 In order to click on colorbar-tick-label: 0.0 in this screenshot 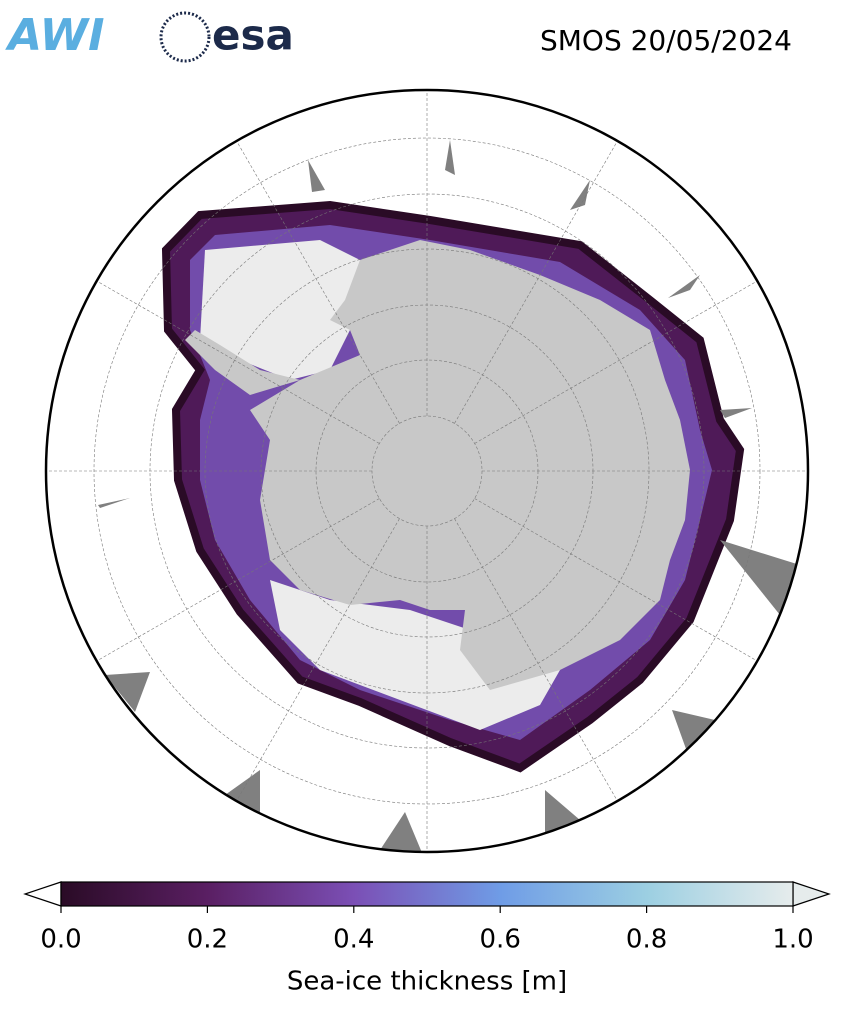, I will do `click(60, 940)`.